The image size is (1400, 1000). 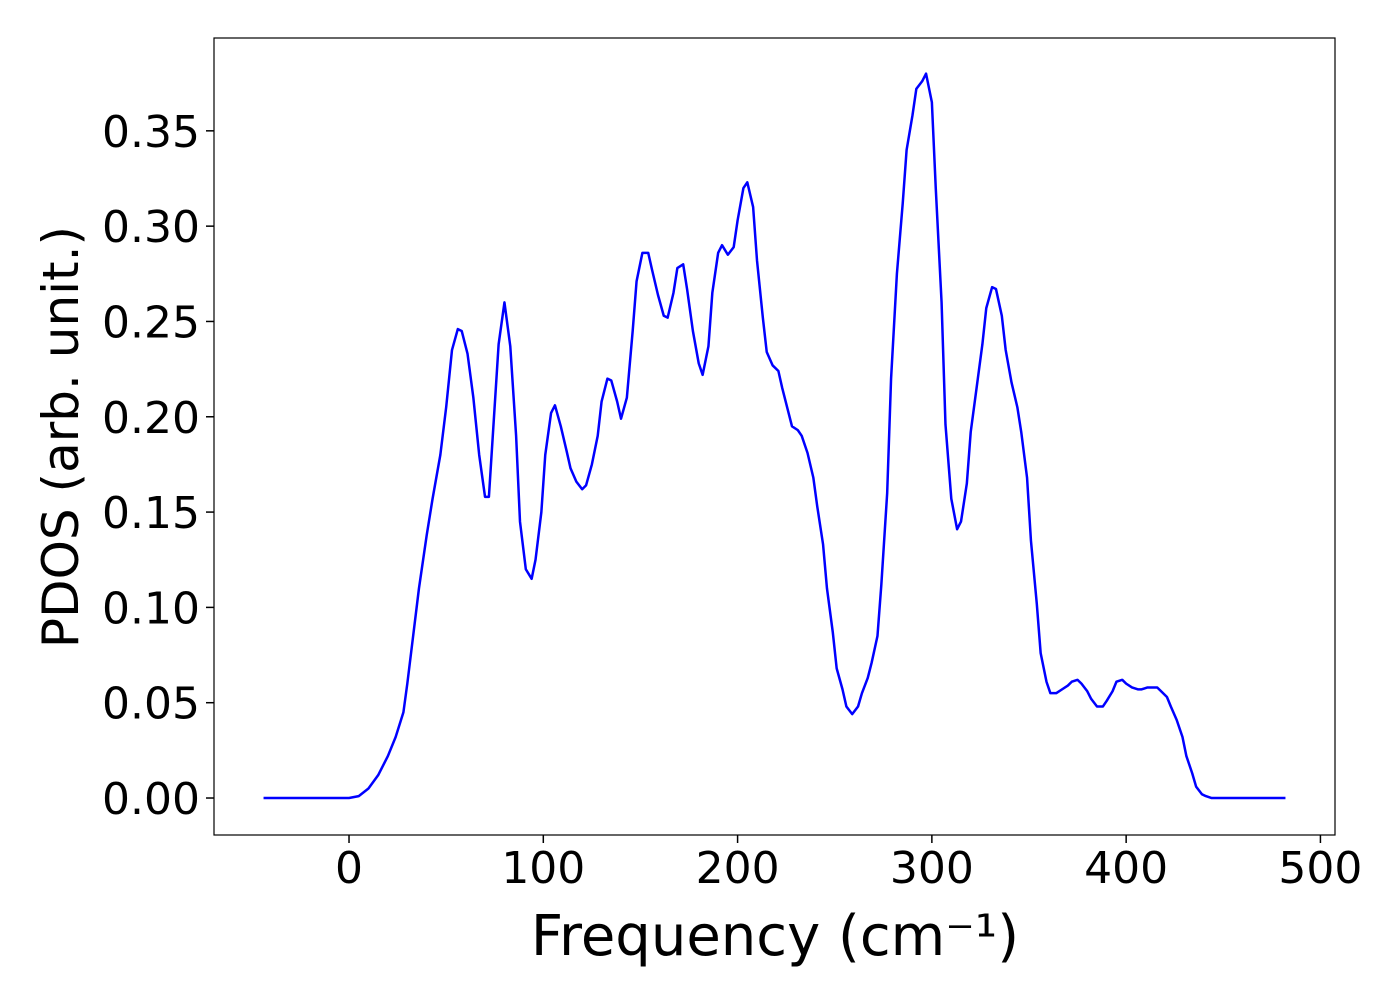 I want to click on y-tick-label: 0.30, so click(x=151, y=227).